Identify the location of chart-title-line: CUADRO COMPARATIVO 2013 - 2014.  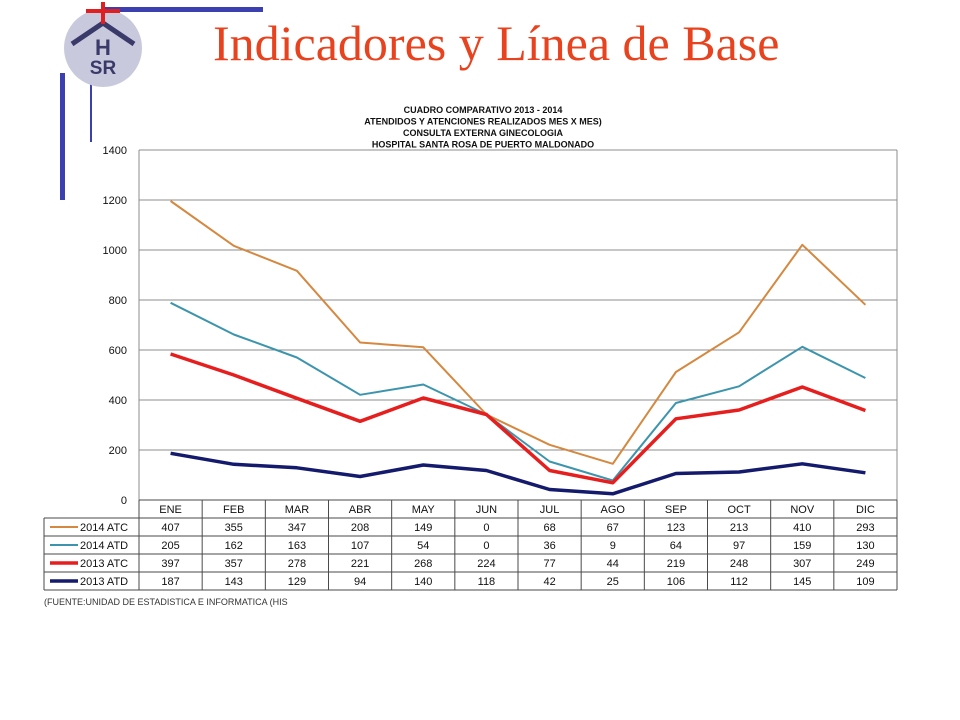
(483, 110).